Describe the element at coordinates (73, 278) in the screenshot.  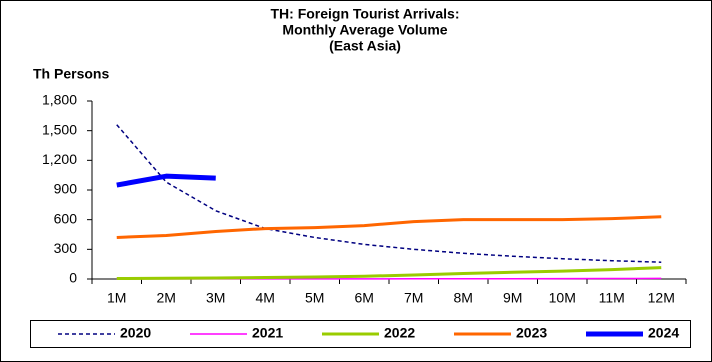
I see `y-tick-label: 0` at that location.